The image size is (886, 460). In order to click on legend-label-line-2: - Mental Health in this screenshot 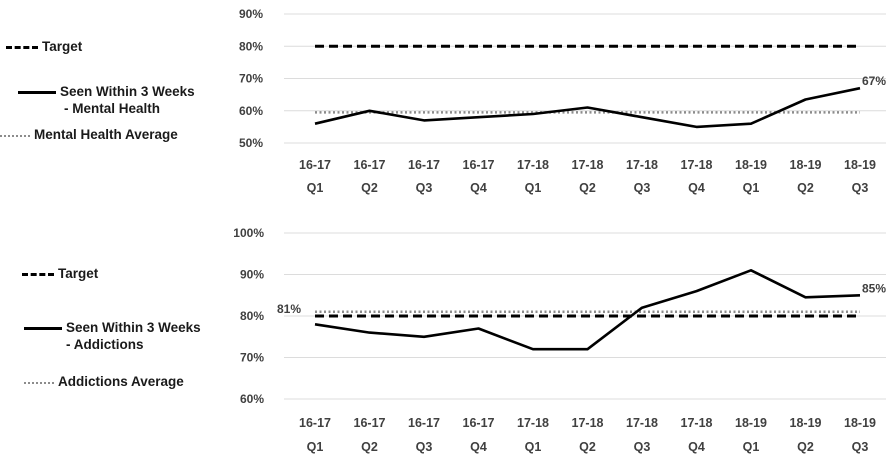, I will do `click(112, 108)`.